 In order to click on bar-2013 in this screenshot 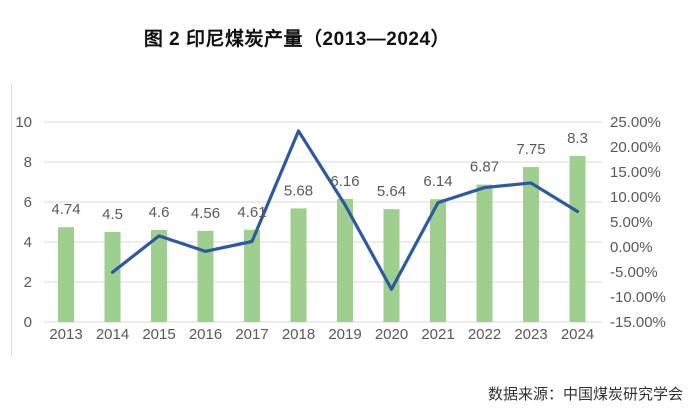, I will do `click(66, 274)`.